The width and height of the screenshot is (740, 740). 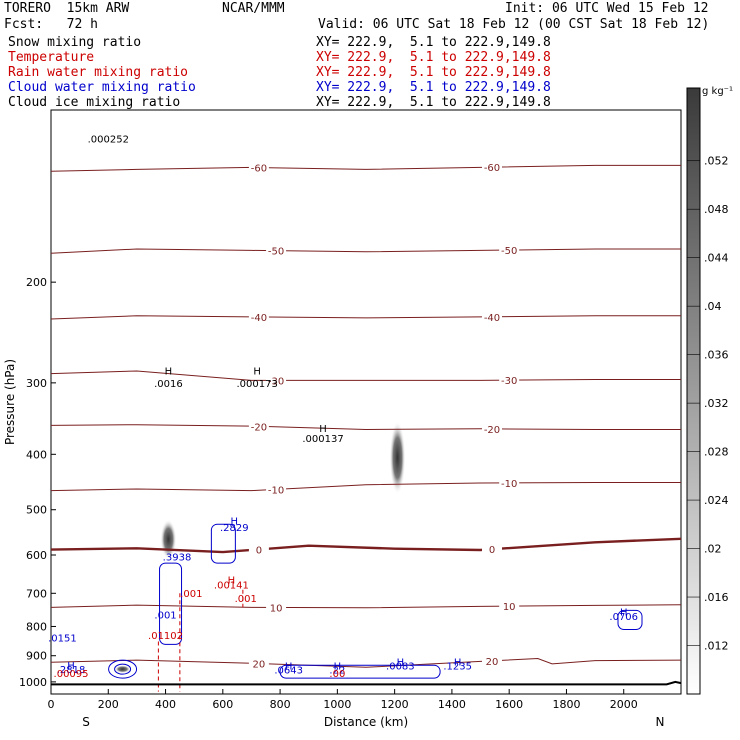 What do you see at coordinates (365, 427) in the screenshot?
I see `temperature-contour-m20` at bounding box center [365, 427].